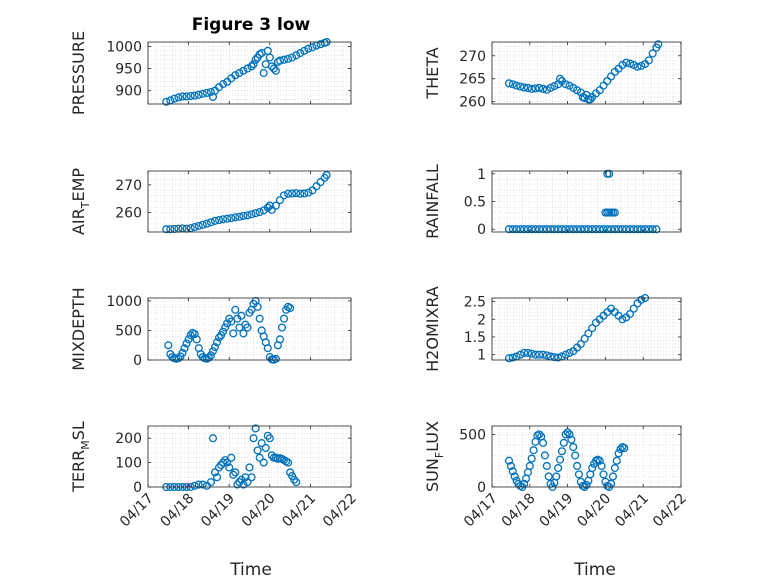 The width and height of the screenshot is (778, 583). I want to click on y-axis-label: PRESSURE, so click(78, 73).